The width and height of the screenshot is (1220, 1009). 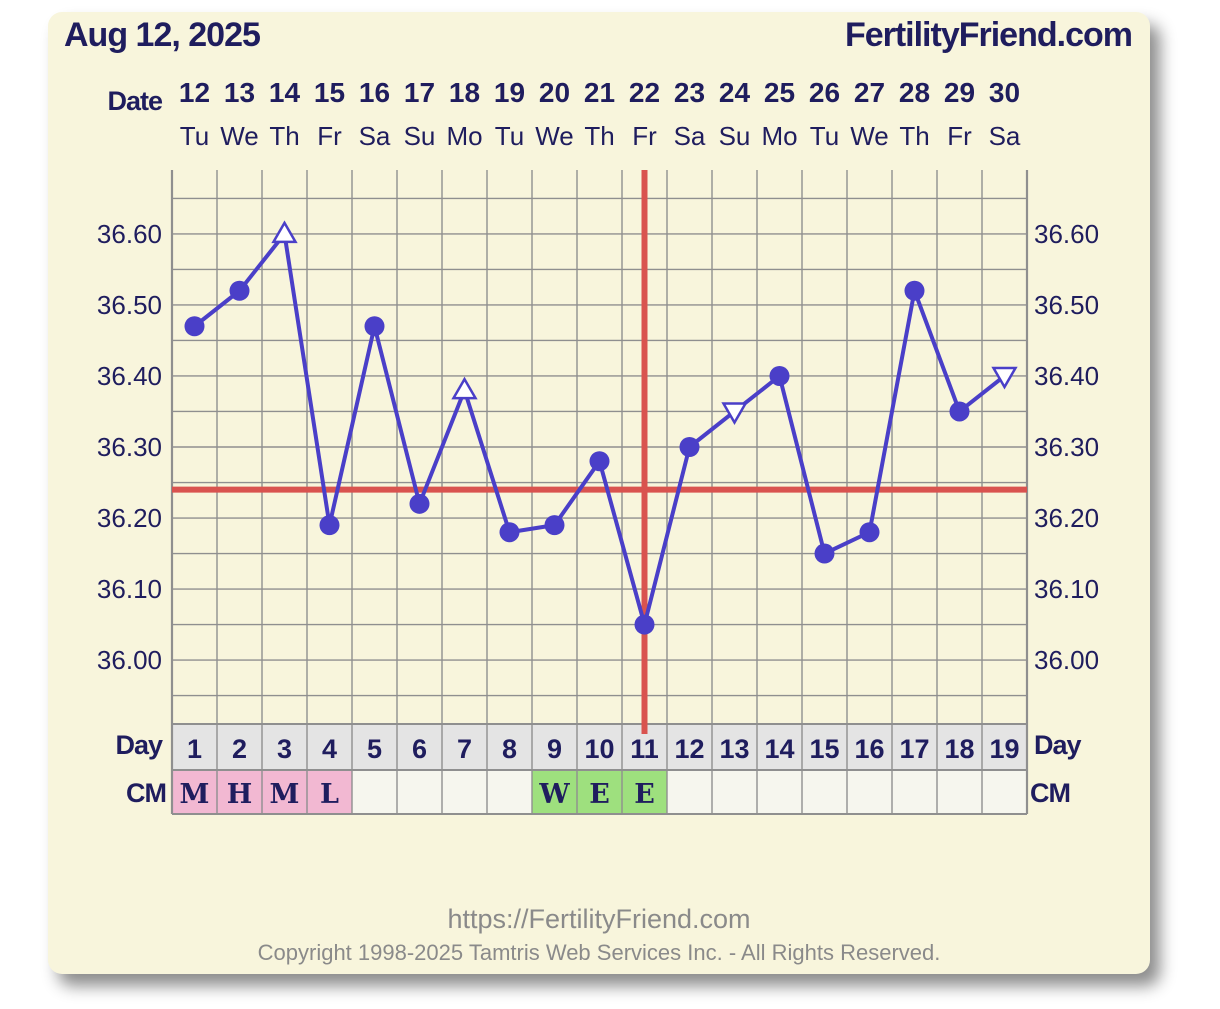 What do you see at coordinates (139, 745) in the screenshot?
I see `day-row-label-left: Day` at bounding box center [139, 745].